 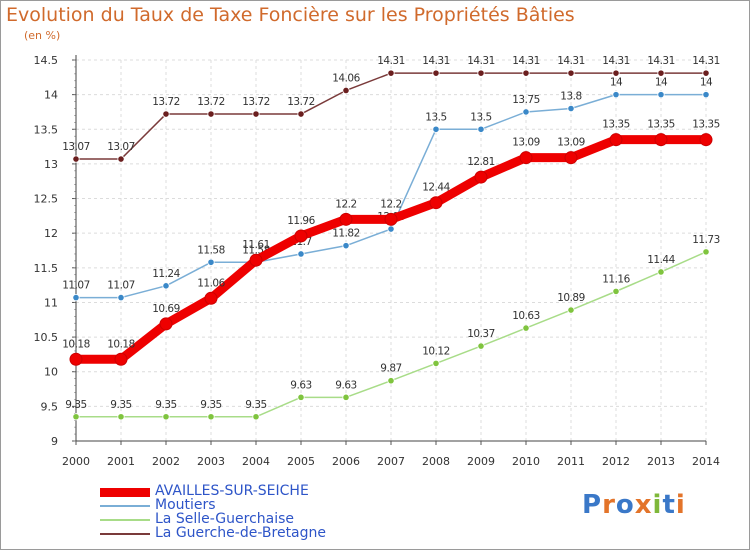 I want to click on data-label: 10.89, so click(x=571, y=298).